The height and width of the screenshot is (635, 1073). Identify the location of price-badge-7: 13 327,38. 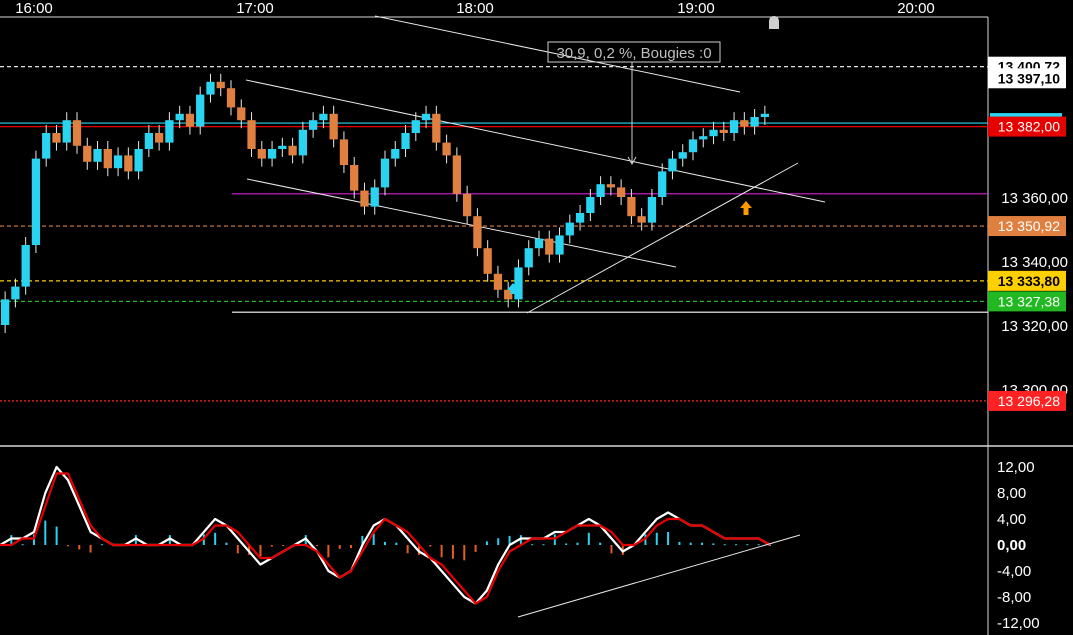
(1029, 301).